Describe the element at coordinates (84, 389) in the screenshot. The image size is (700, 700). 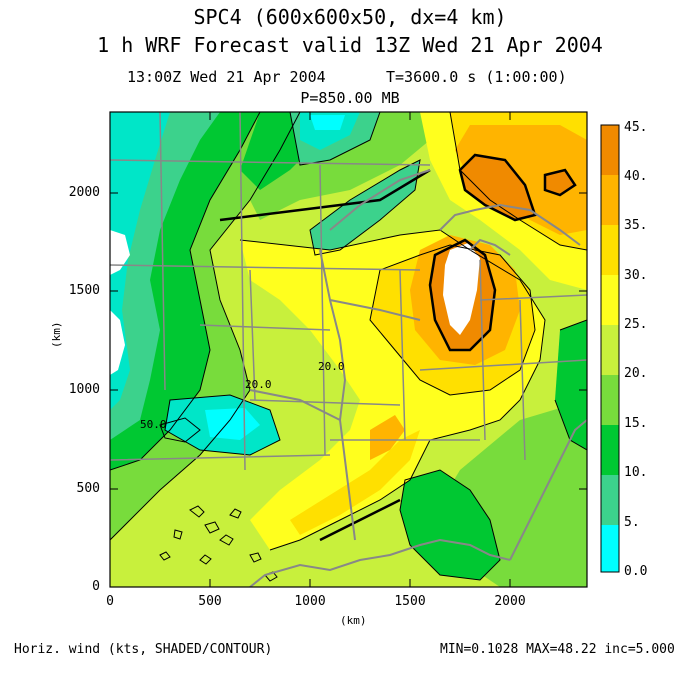
I see `y-tick-label: 1000` at that location.